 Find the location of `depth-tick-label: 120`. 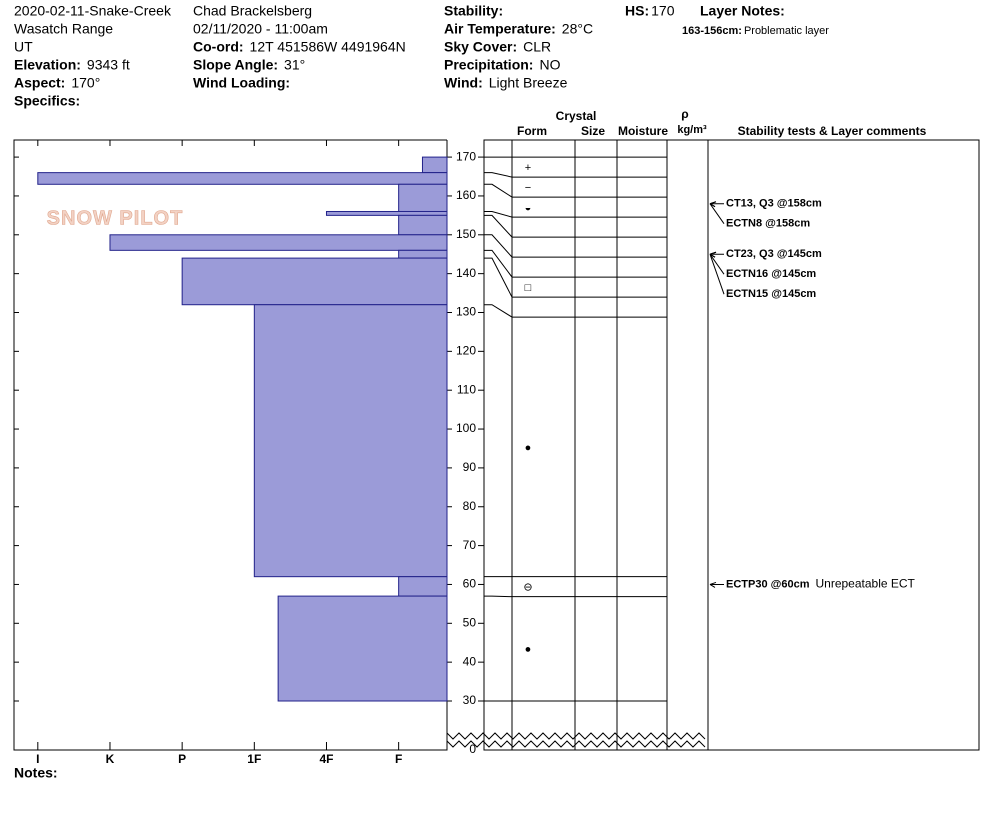

depth-tick-label: 120 is located at coordinates (466, 351).